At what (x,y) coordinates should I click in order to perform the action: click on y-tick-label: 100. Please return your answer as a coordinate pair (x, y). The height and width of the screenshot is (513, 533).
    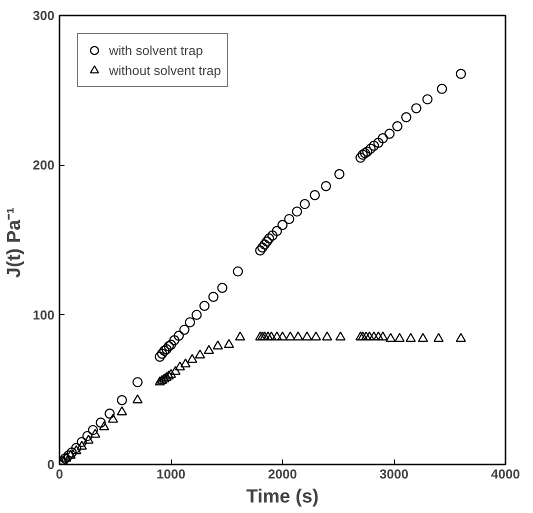
    Looking at the image, I should click on (43, 314).